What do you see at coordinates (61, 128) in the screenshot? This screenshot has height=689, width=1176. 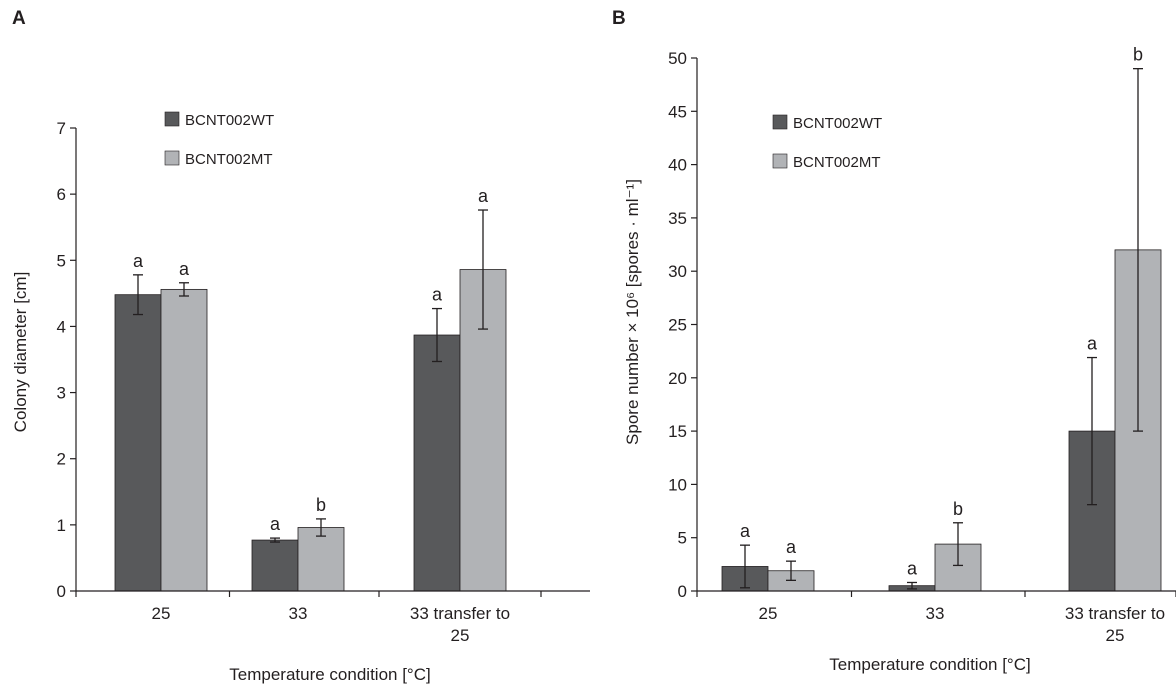 I see `panel-a-y-tick-label: 7` at bounding box center [61, 128].